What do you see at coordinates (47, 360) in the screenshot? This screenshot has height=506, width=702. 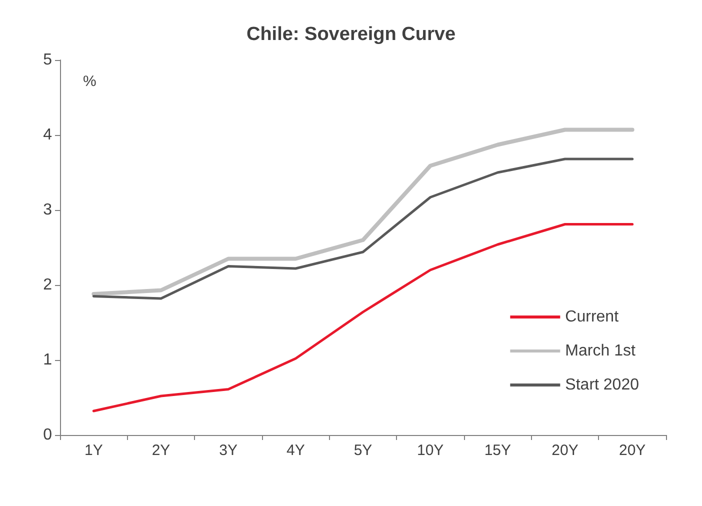 I see `y-tick-label: 1` at bounding box center [47, 360].